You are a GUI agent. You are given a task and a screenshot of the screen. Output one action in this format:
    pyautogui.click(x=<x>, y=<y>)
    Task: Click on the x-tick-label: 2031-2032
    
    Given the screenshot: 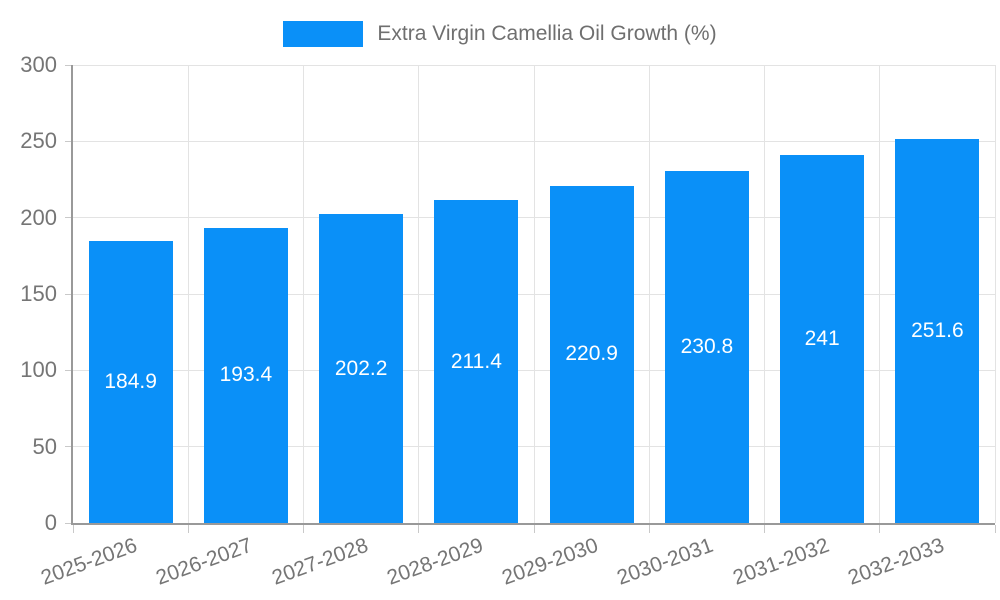 What is the action you would take?
    pyautogui.click(x=780, y=561)
    